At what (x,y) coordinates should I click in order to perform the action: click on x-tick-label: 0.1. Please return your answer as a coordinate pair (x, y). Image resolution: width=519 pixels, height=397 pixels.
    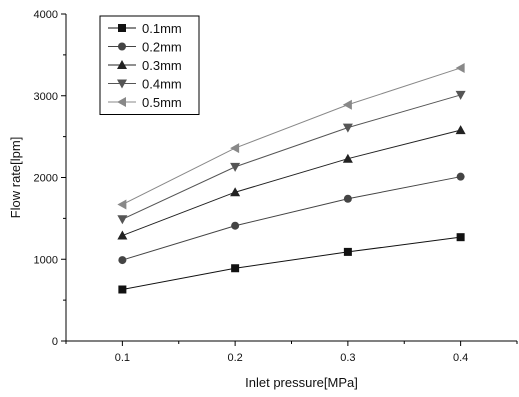
    Looking at the image, I should click on (122, 358).